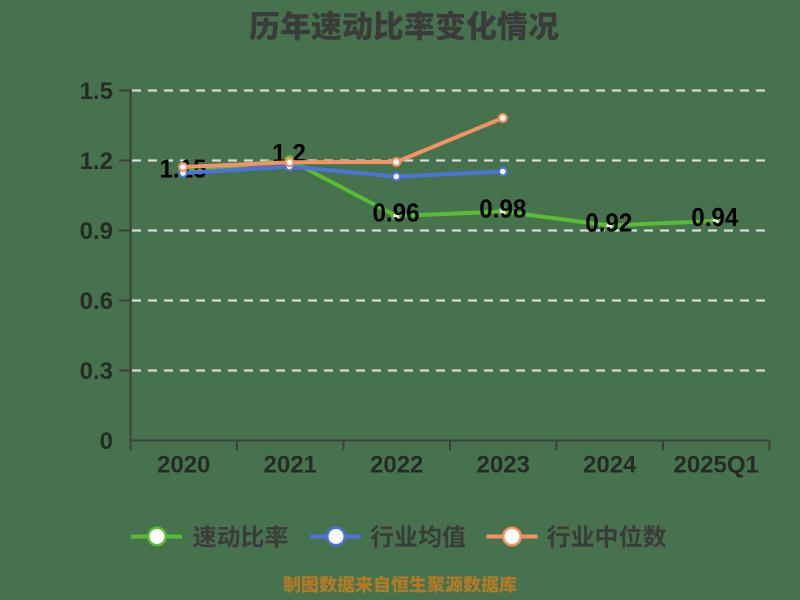 This screenshot has height=600, width=800. Describe the element at coordinates (106, 441) in the screenshot. I see `svg-text: 0` at that location.